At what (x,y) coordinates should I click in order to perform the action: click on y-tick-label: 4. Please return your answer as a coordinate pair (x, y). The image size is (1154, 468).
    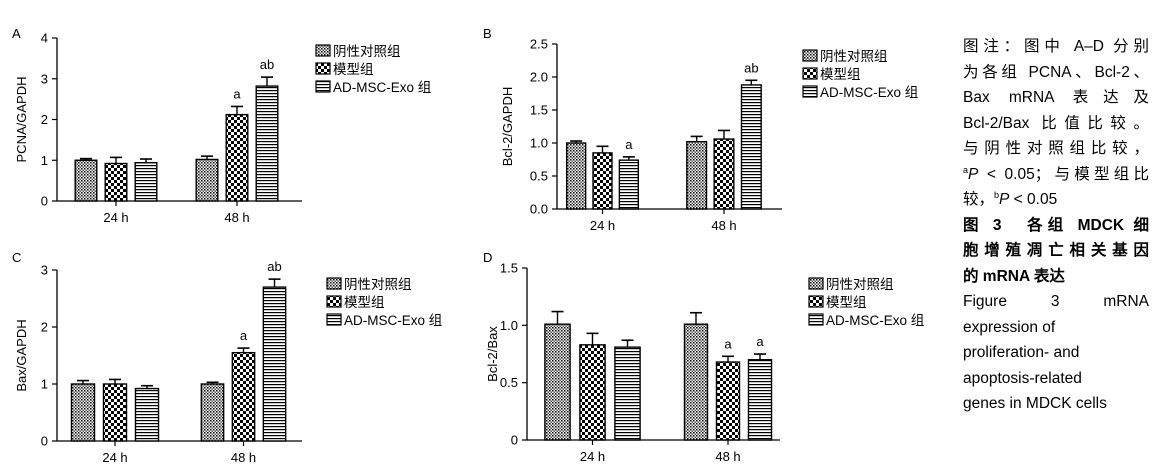
    Looking at the image, I should click on (44, 38).